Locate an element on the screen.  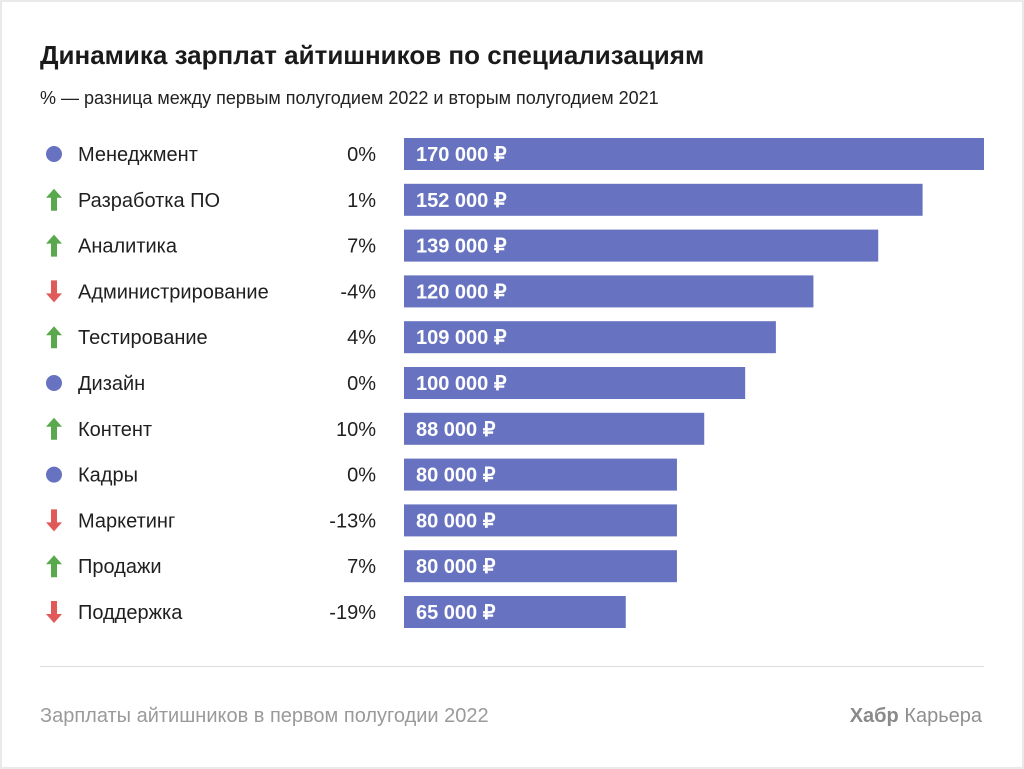
change-label: -13% is located at coordinates (352, 521).